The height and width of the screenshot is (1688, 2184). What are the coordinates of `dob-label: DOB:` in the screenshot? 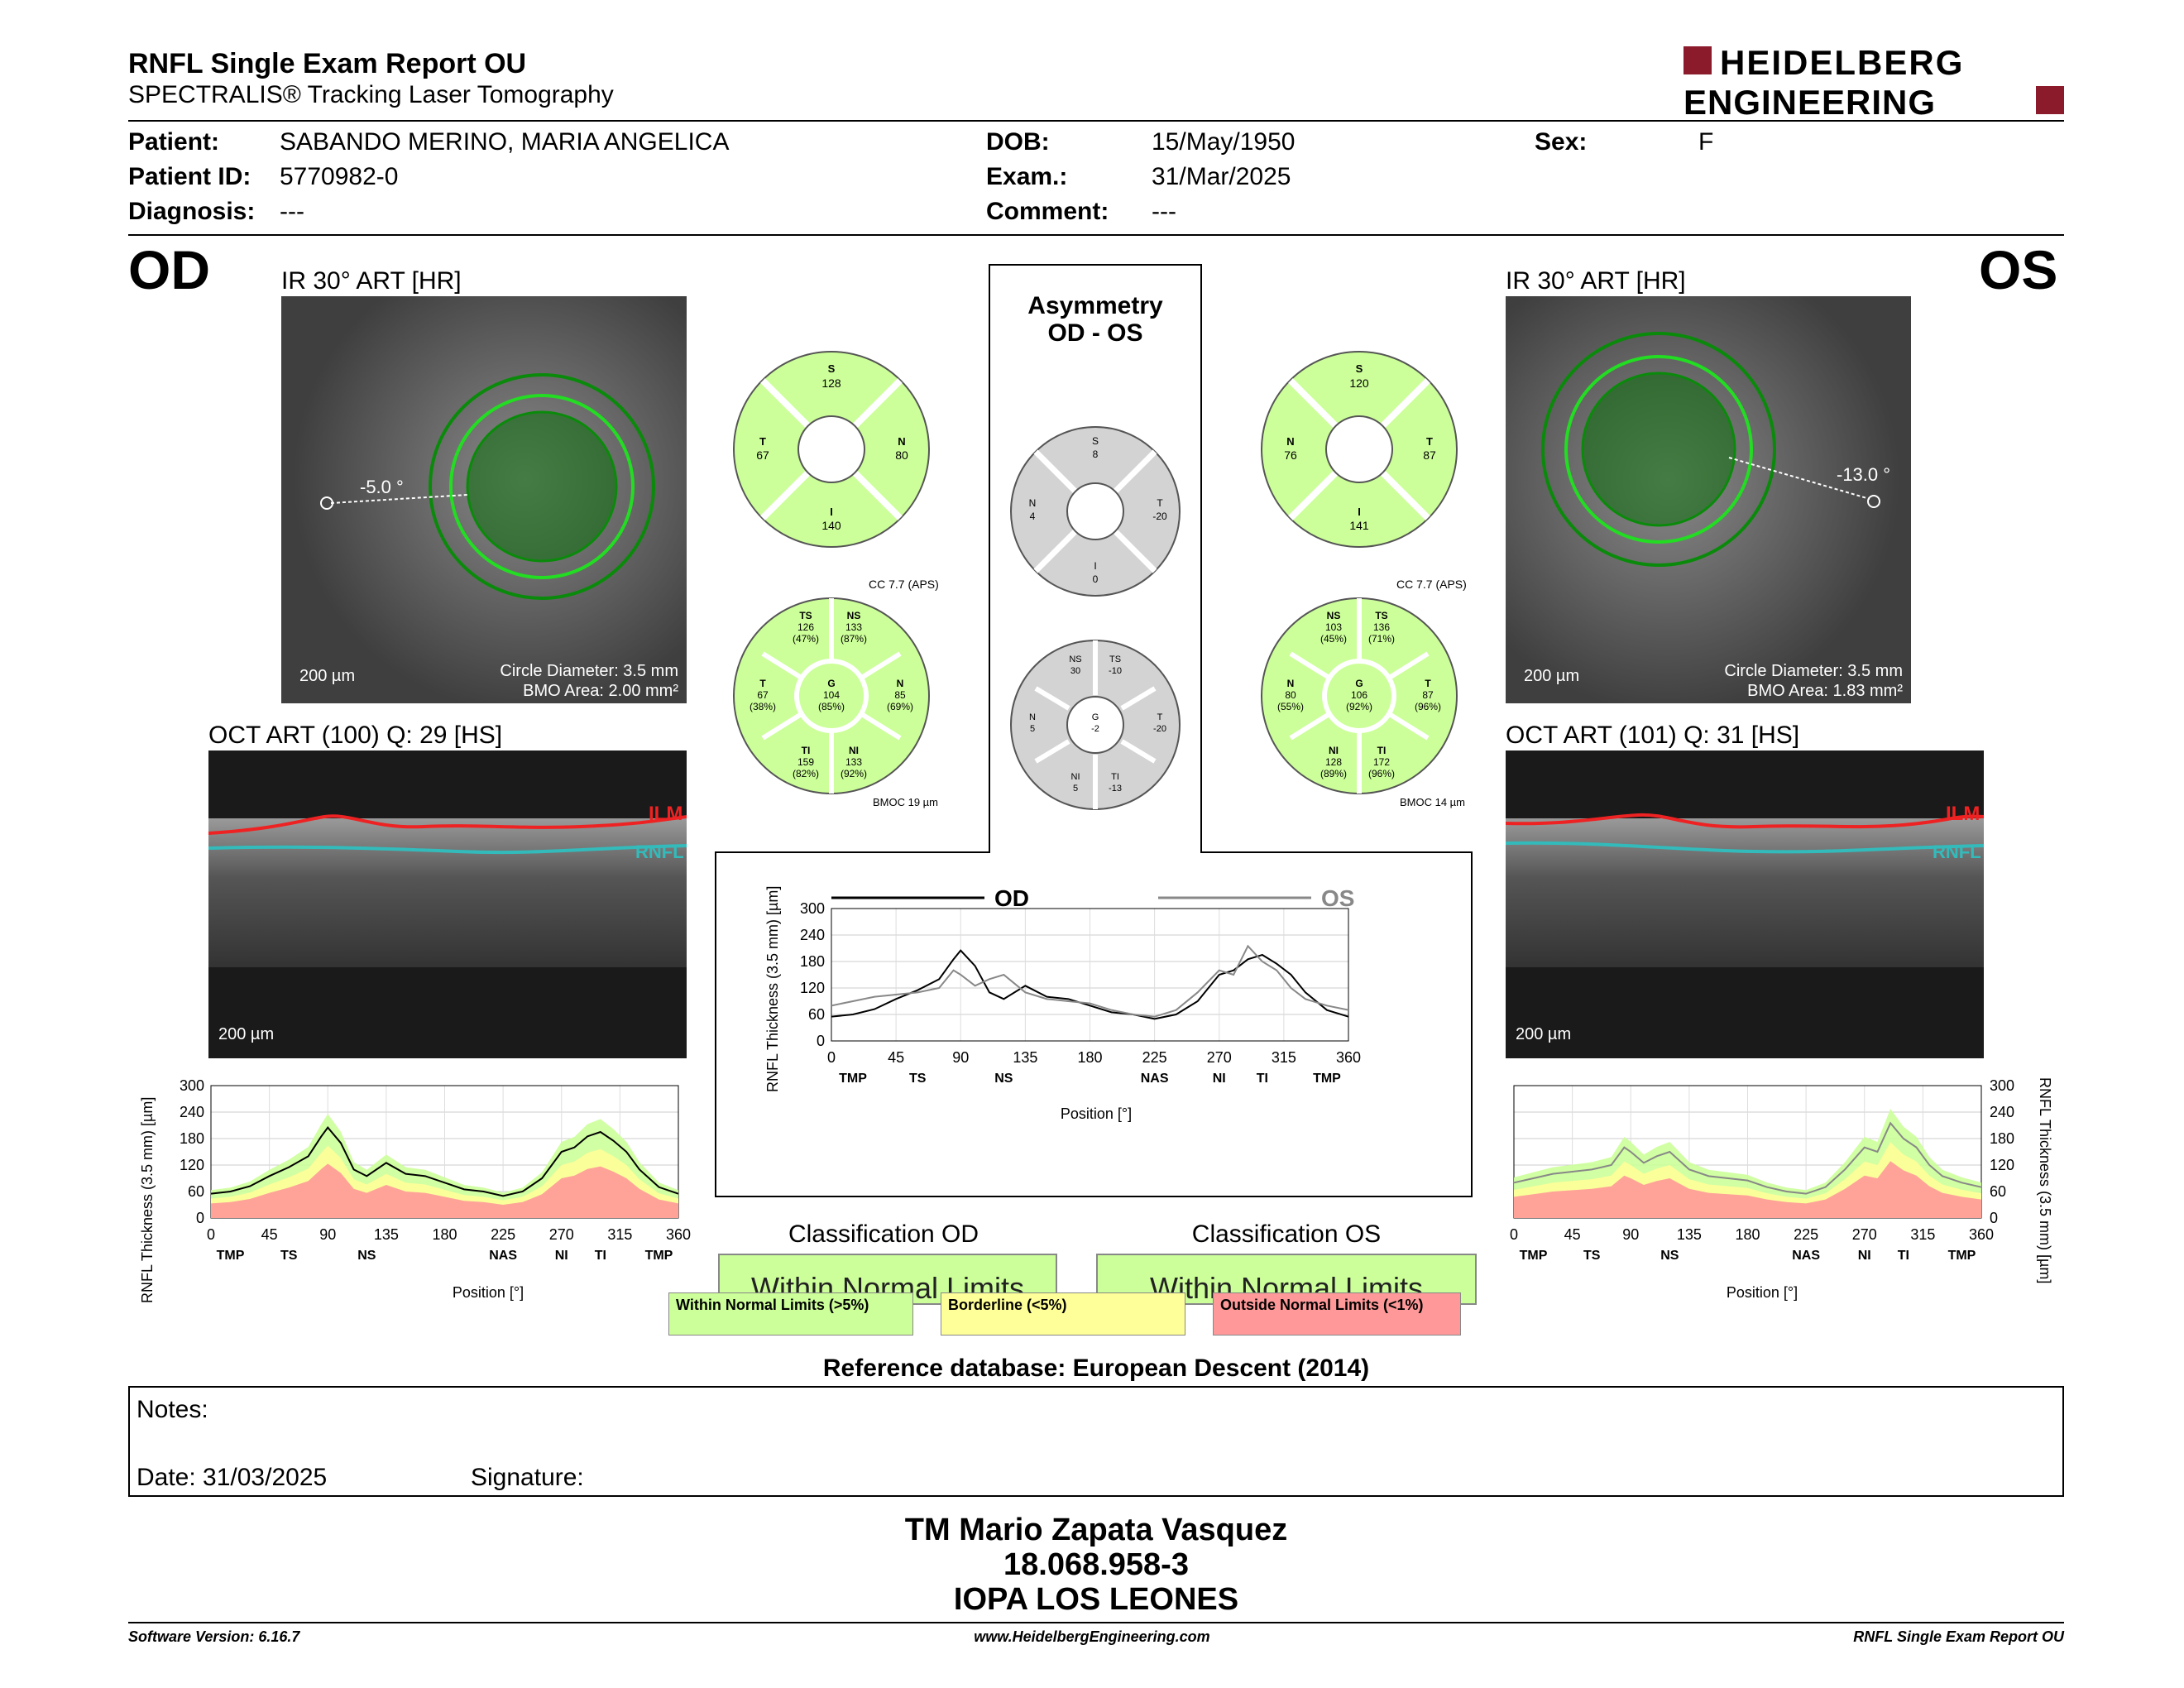 It's located at (1018, 142).